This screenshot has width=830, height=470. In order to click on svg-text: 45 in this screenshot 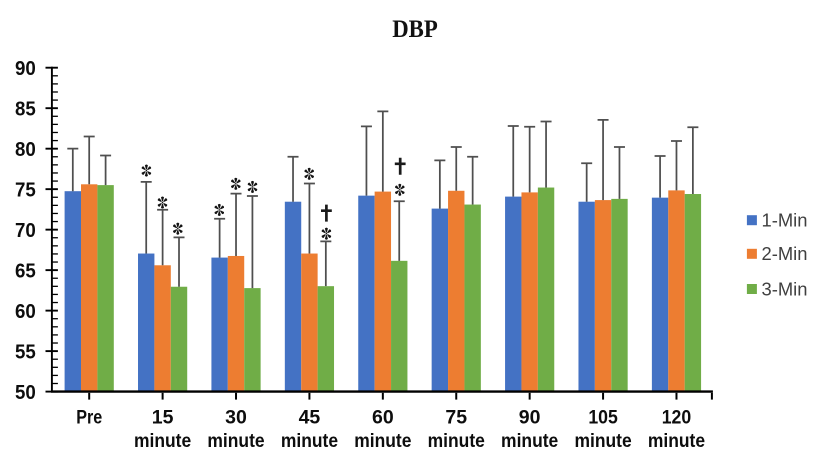, I will do `click(310, 418)`.